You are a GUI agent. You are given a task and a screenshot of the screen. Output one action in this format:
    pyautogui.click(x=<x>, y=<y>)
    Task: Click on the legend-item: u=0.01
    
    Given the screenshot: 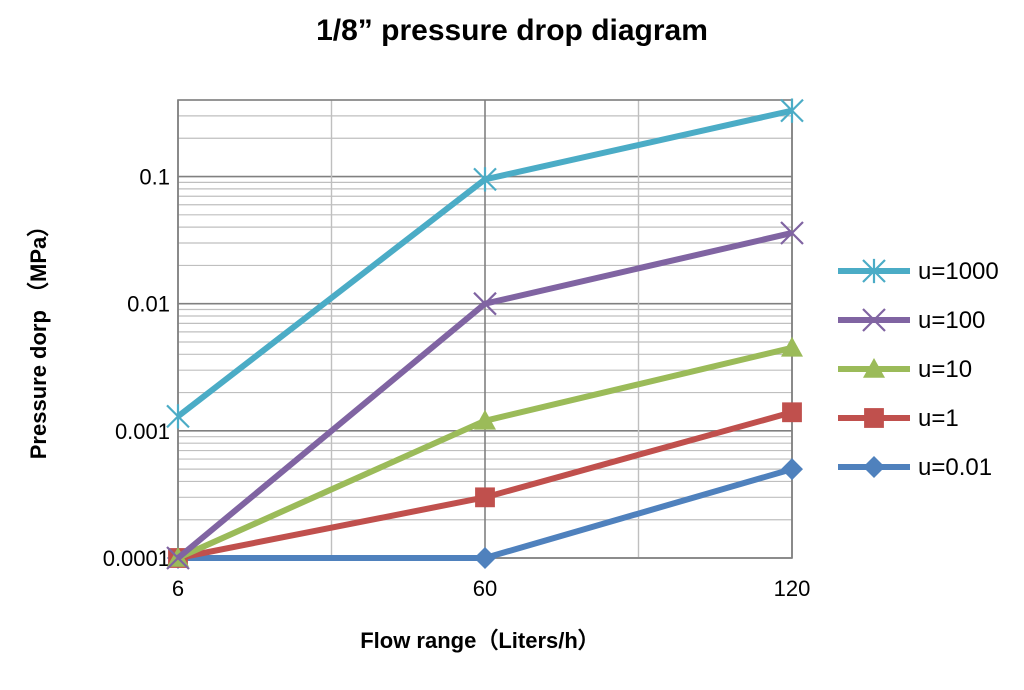 What is the action you would take?
    pyautogui.click(x=915, y=467)
    